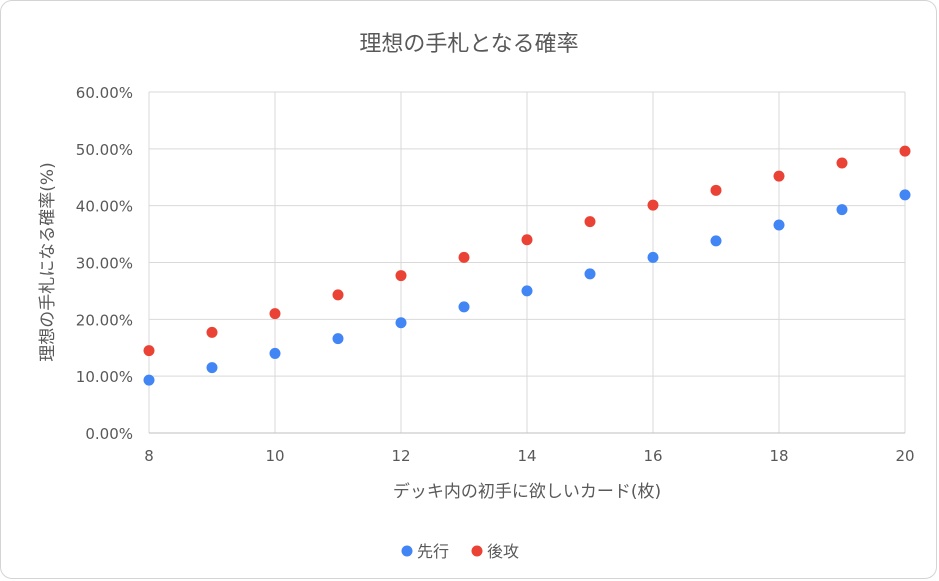 Image resolution: width=939 pixels, height=581 pixels. I want to click on x-tick-label: 20, so click(904, 456).